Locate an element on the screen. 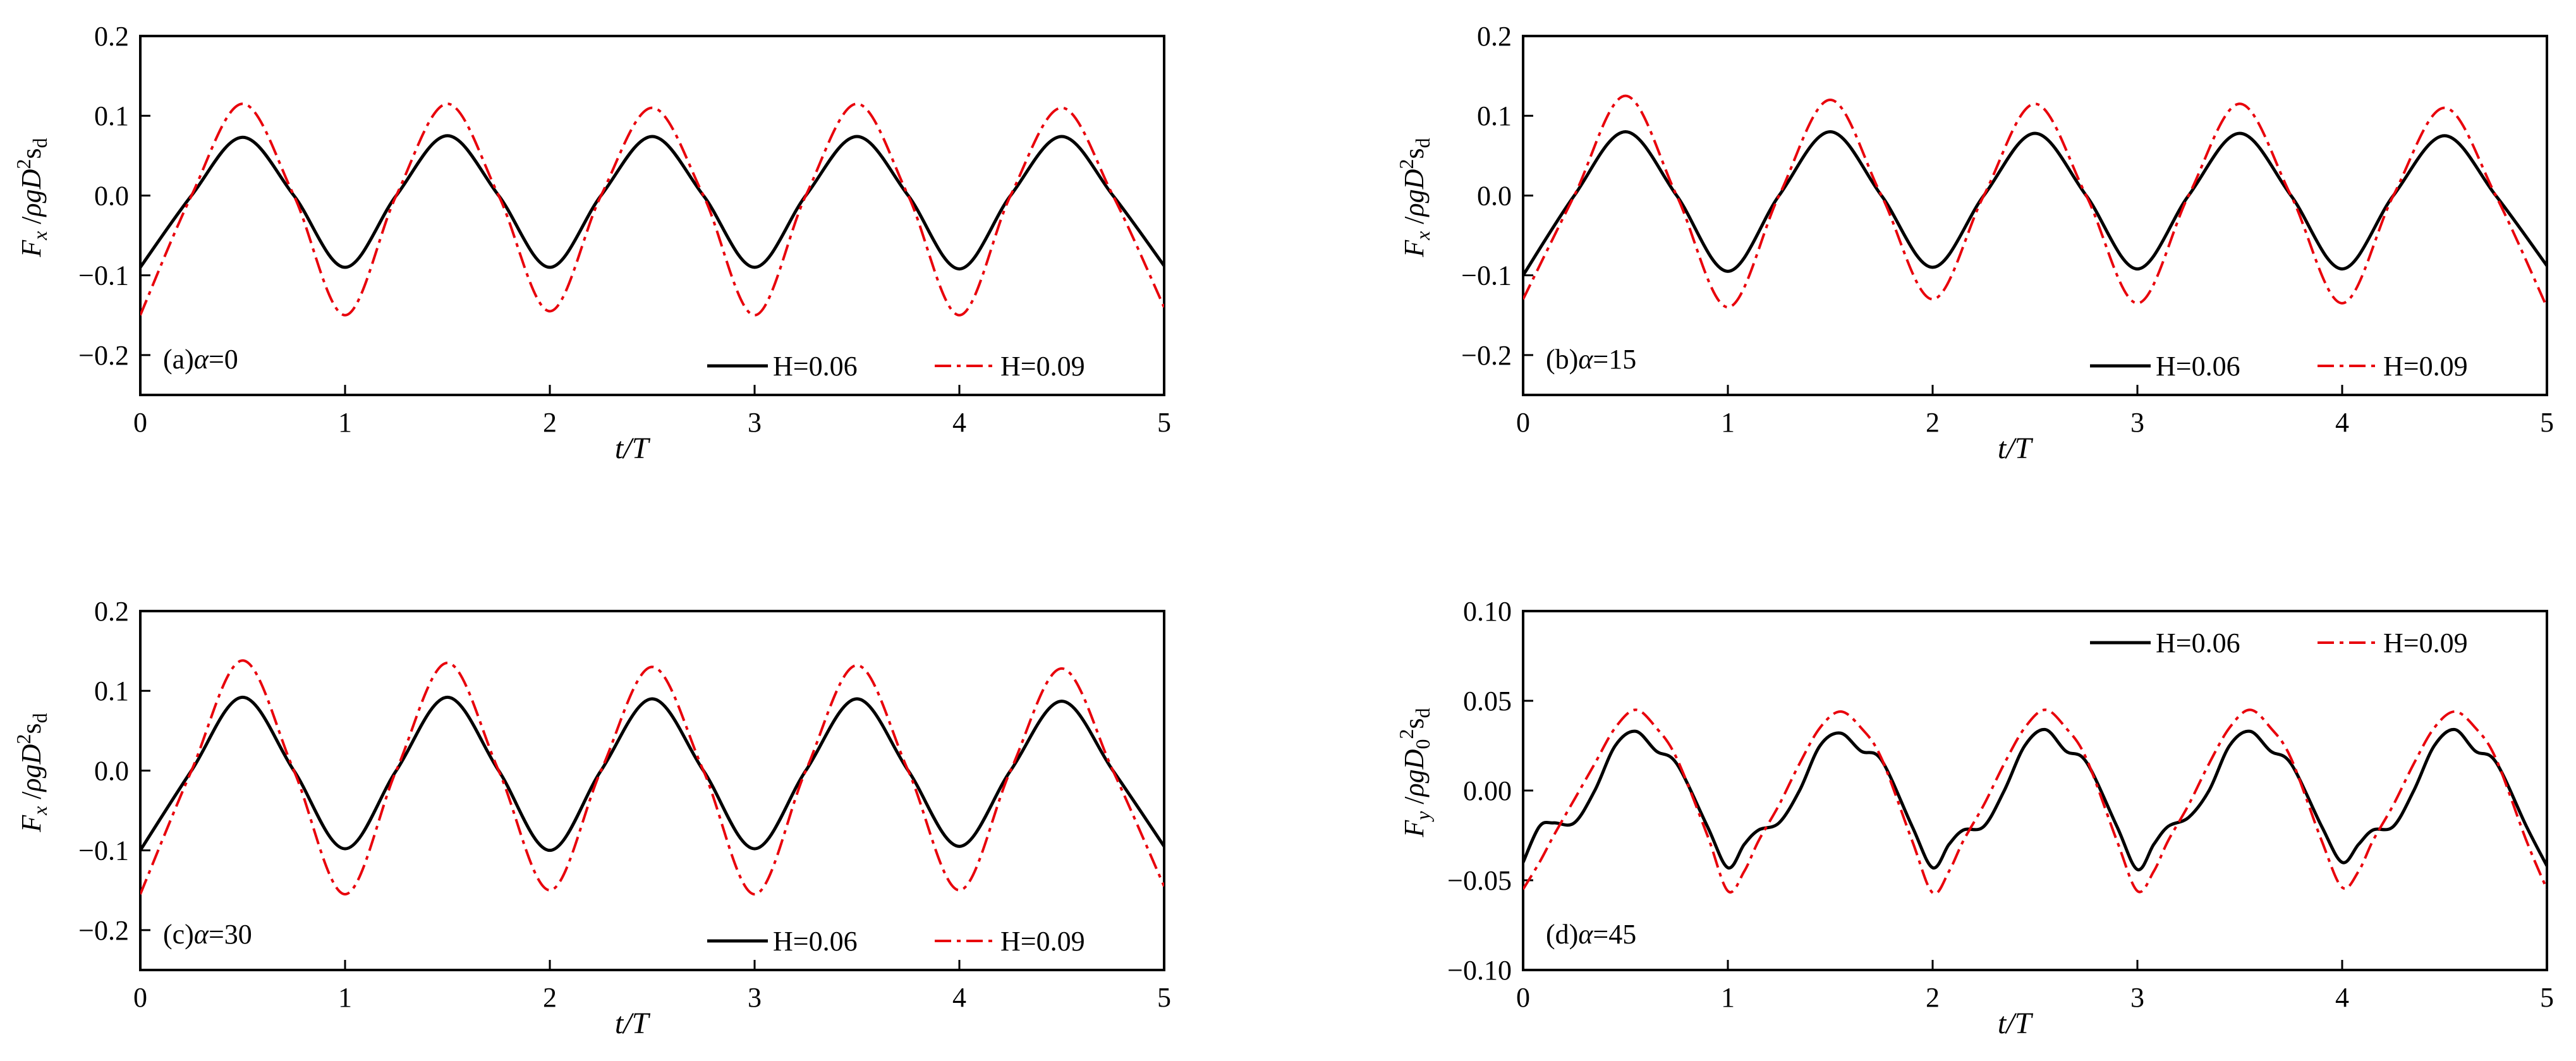 This screenshot has height=1061, width=2576. y-tick-label: 0.00 is located at coordinates (1487, 790).